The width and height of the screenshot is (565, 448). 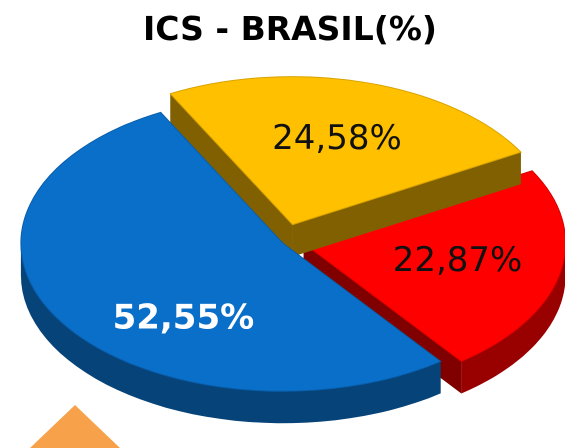 What do you see at coordinates (458, 260) in the screenshot?
I see `data-label: 22,87%` at bounding box center [458, 260].